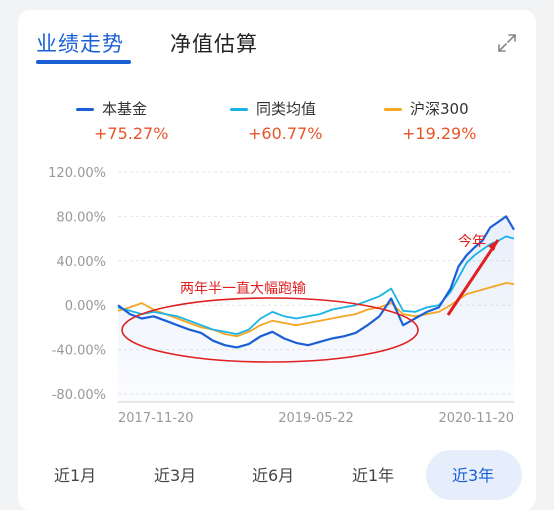 Image resolution: width=554 pixels, height=510 pixels. Describe the element at coordinates (125, 109) in the screenshot. I see `legend-name: 本基金` at that location.